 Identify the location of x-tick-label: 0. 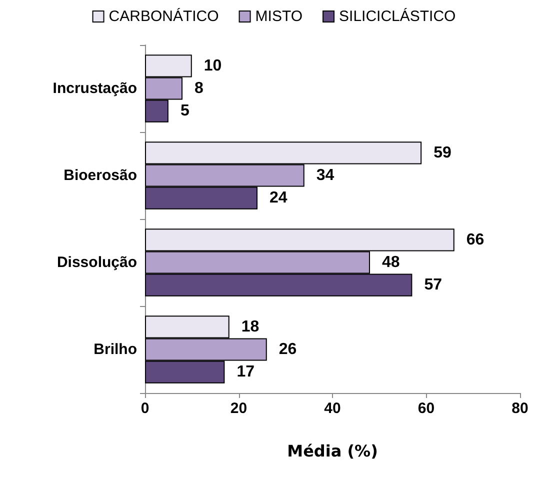
(145, 408).